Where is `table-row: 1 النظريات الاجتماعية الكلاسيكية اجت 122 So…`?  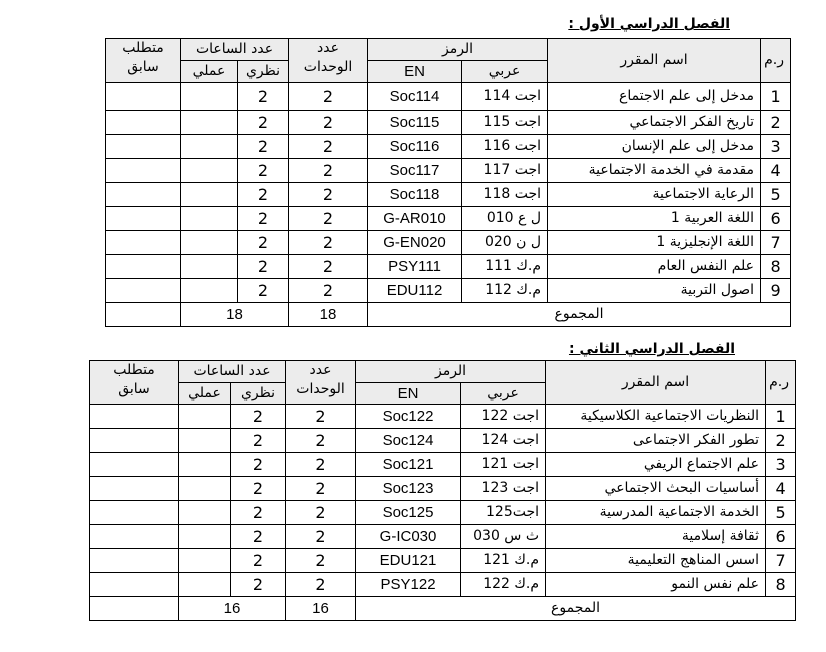 table-row: 1 النظريات الاجتماعية الكلاسيكية اجت 122 So… is located at coordinates (443, 416).